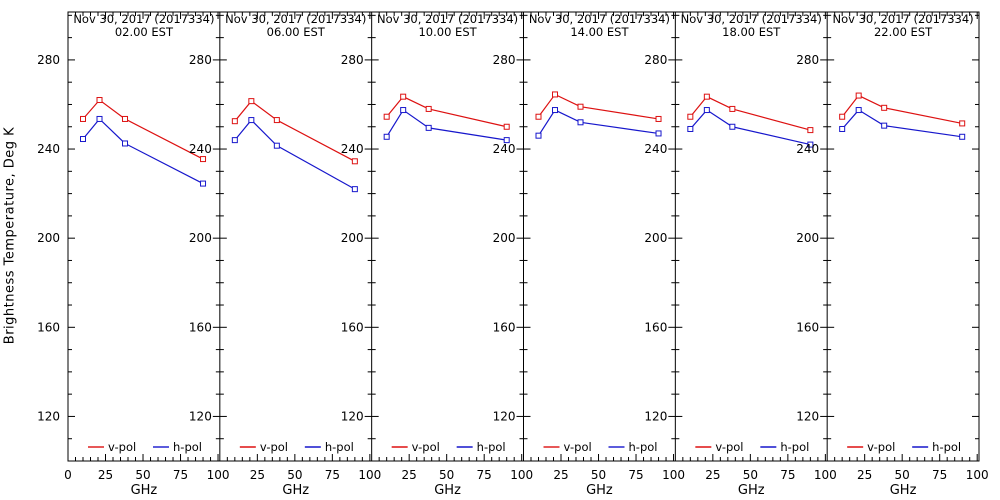 Image resolution: width=1000 pixels, height=500 pixels. What do you see at coordinates (296, 32) in the screenshot?
I see `panel-title-time: 06.00 EST` at bounding box center [296, 32].